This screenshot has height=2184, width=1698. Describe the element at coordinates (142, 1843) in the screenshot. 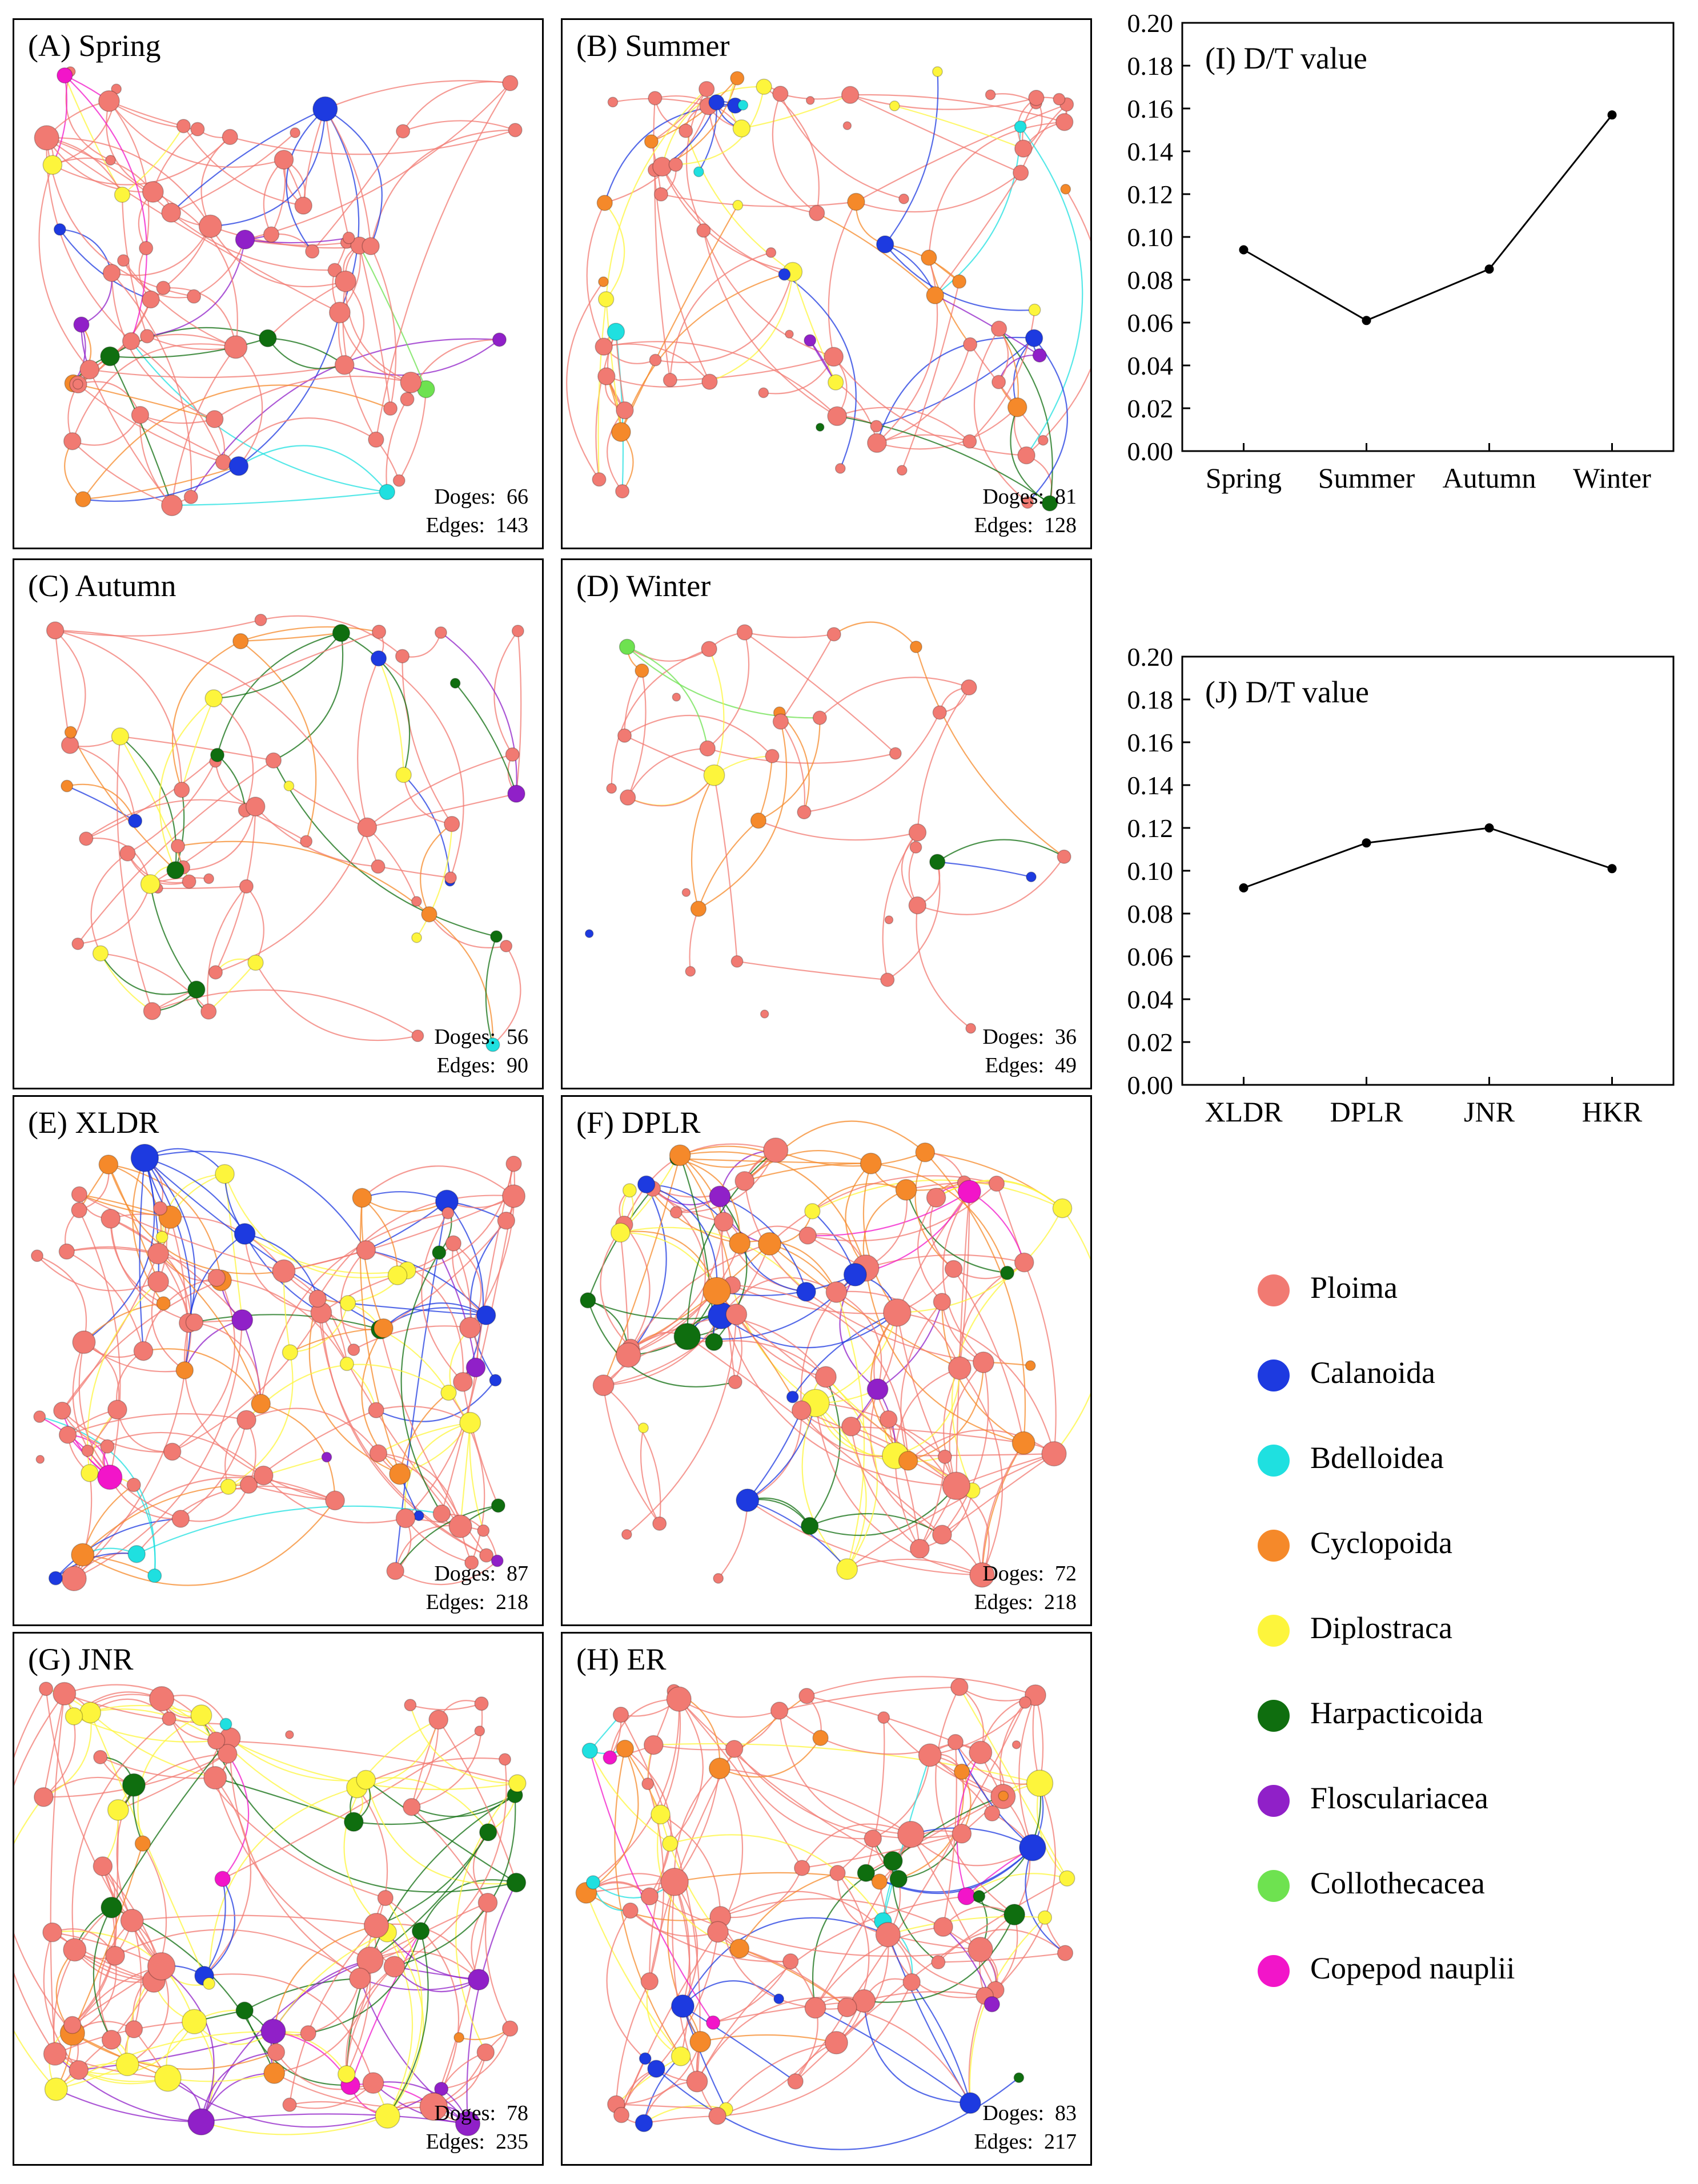

I see `node-cyclopoida` at that location.